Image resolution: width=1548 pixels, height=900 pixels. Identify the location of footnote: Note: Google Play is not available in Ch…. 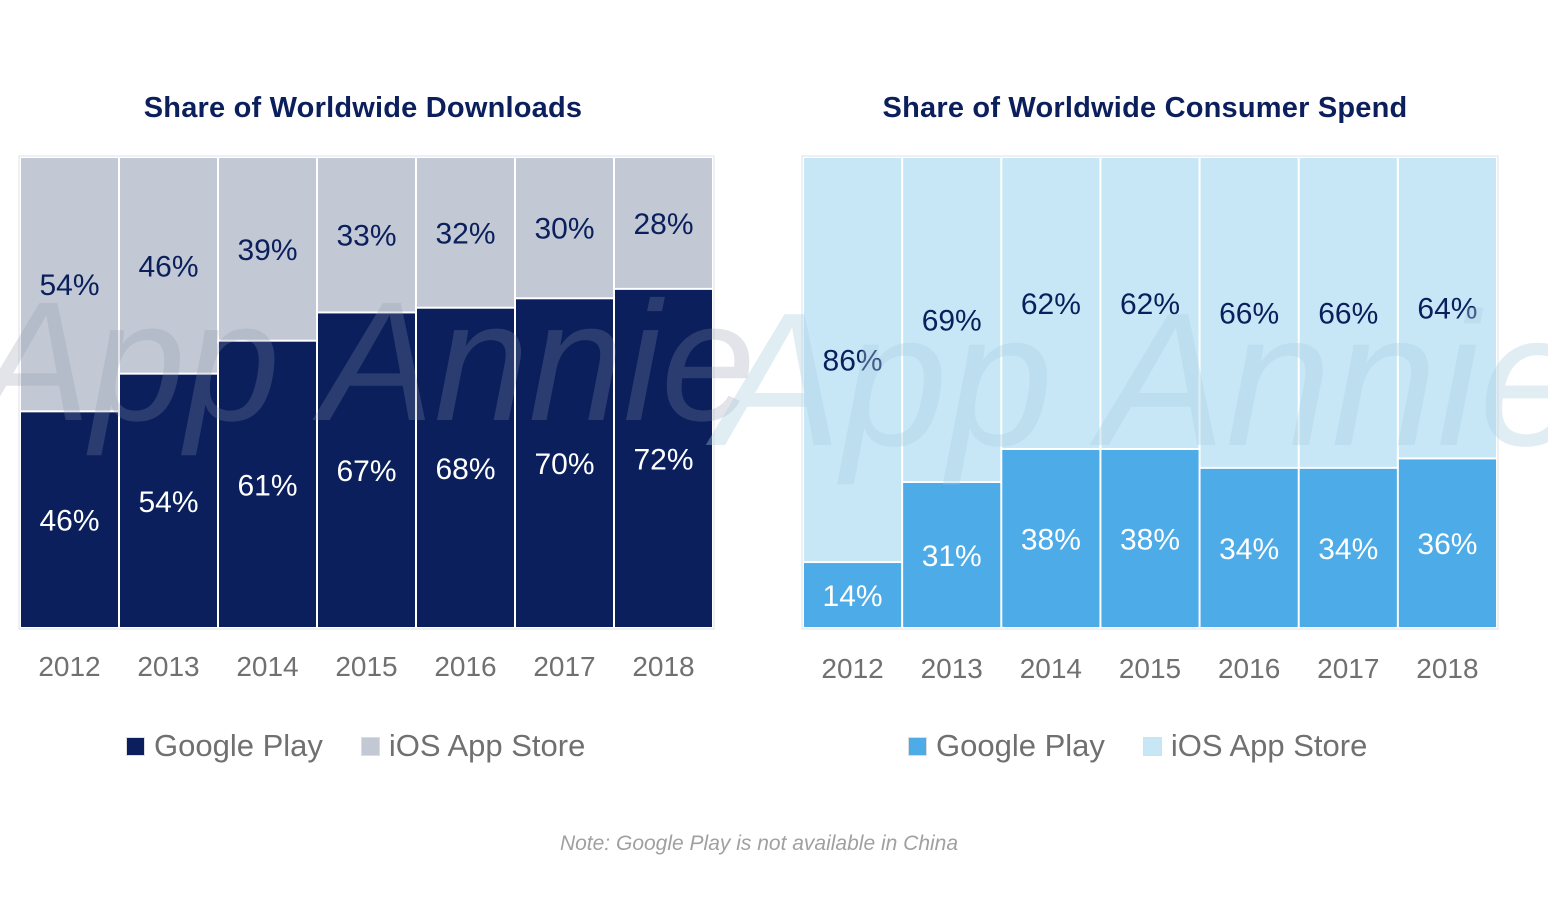
(759, 843).